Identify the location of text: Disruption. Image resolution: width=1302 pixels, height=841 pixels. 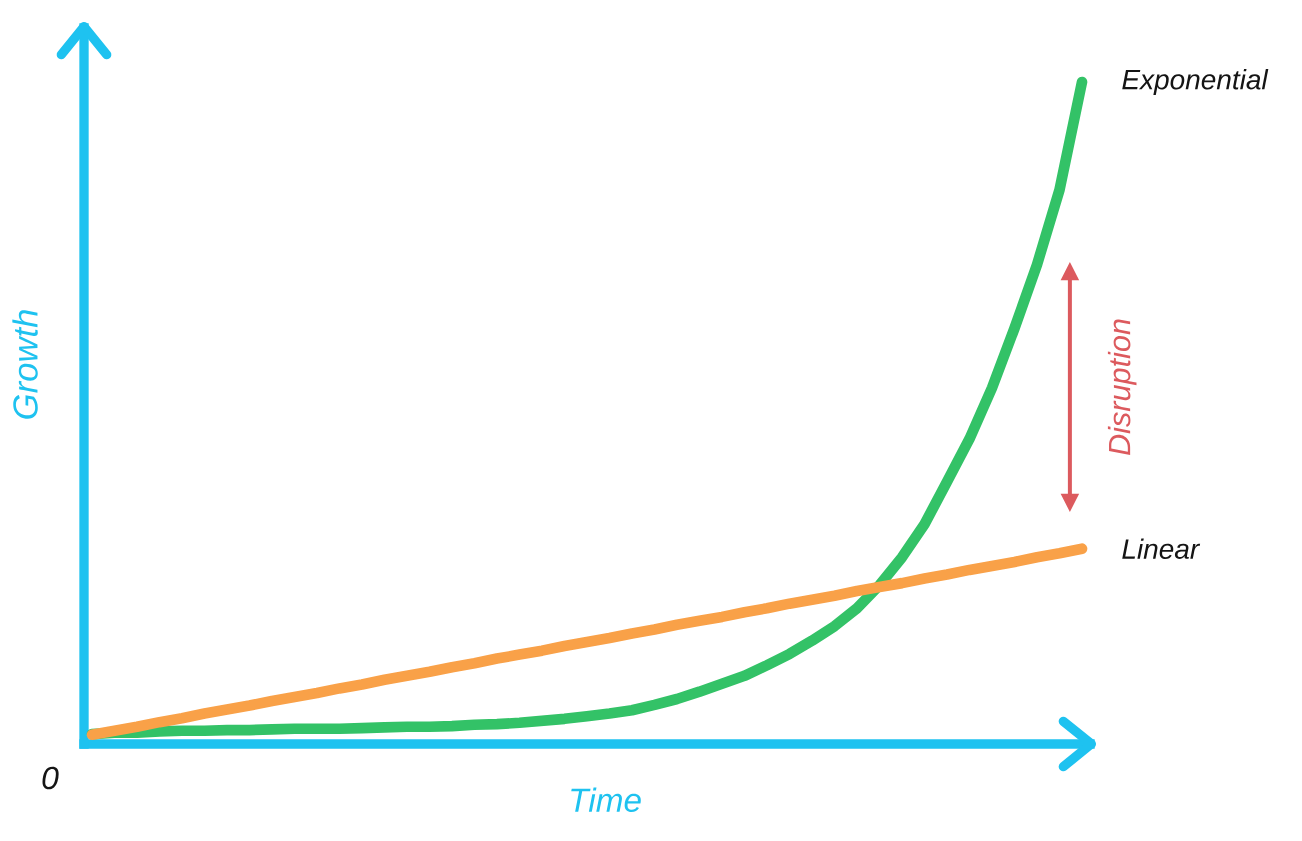
(1122, 387).